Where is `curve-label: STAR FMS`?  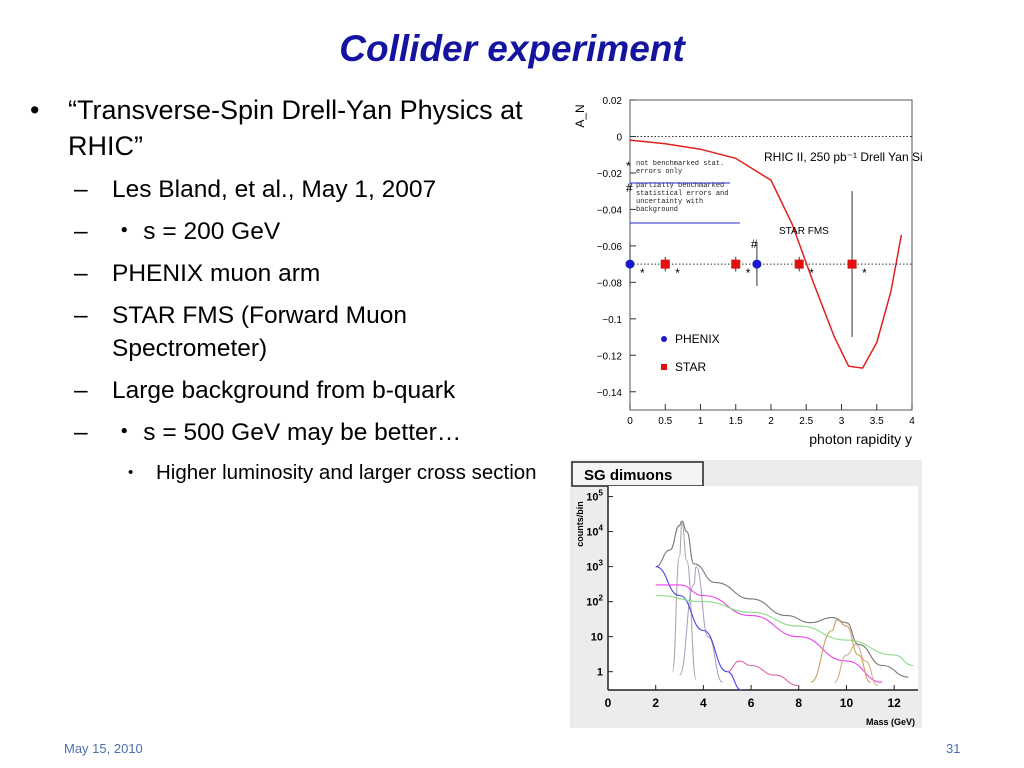
curve-label: STAR FMS is located at coordinates (804, 231).